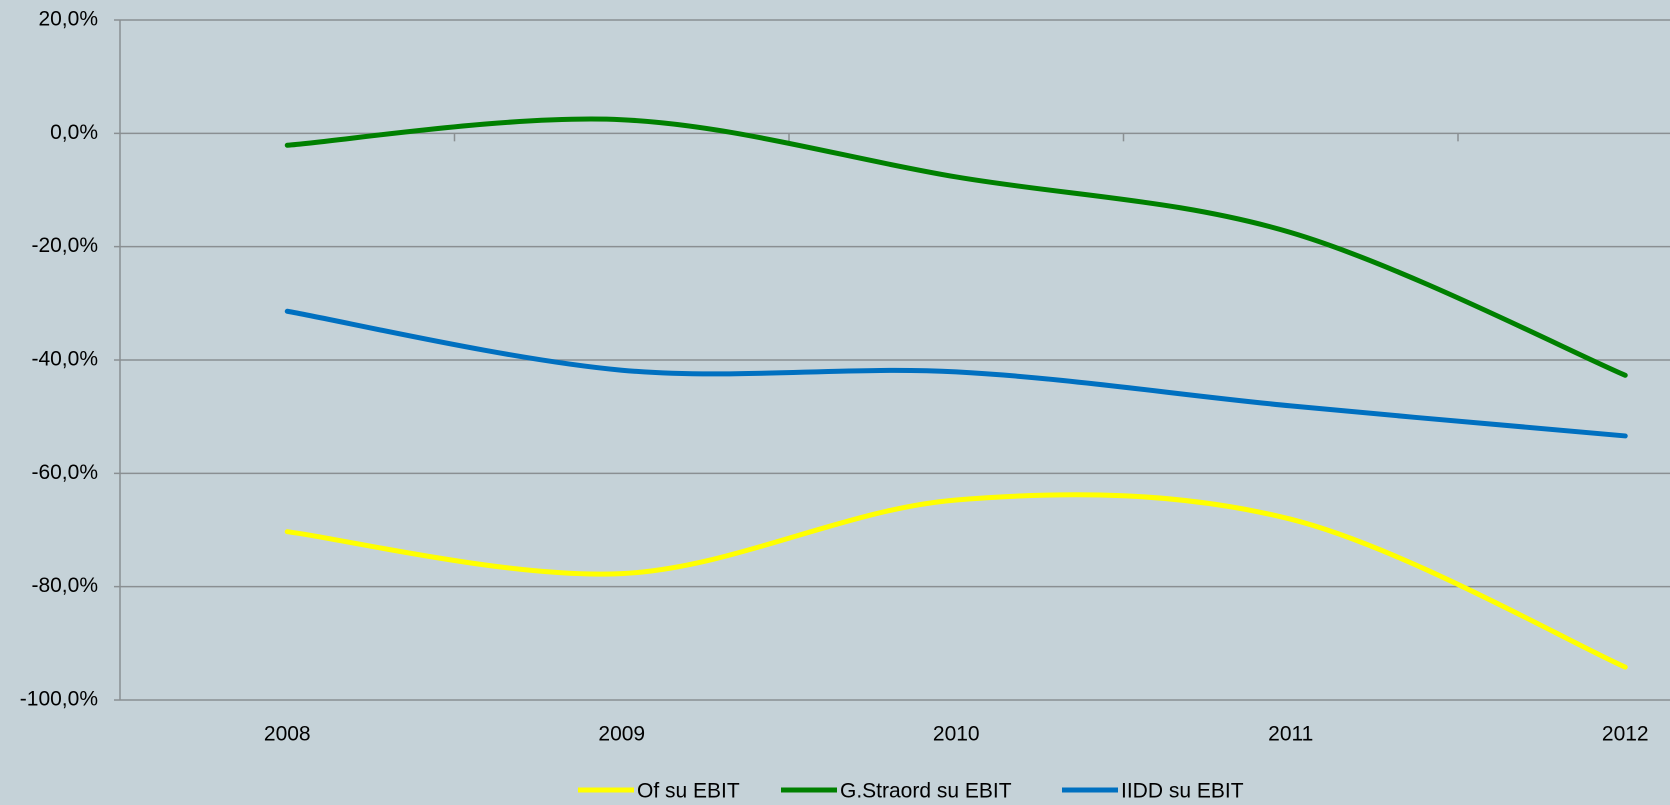  Describe the element at coordinates (287, 734) in the screenshot. I see `x-tick-label: 2008` at that location.